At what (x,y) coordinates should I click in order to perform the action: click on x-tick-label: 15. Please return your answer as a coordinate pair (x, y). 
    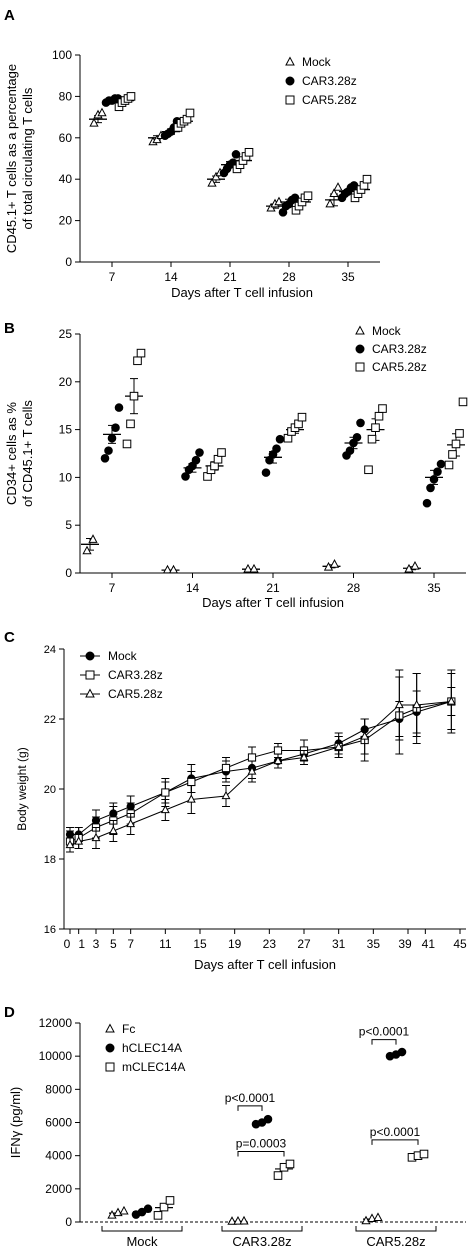
    Looking at the image, I should click on (200, 944).